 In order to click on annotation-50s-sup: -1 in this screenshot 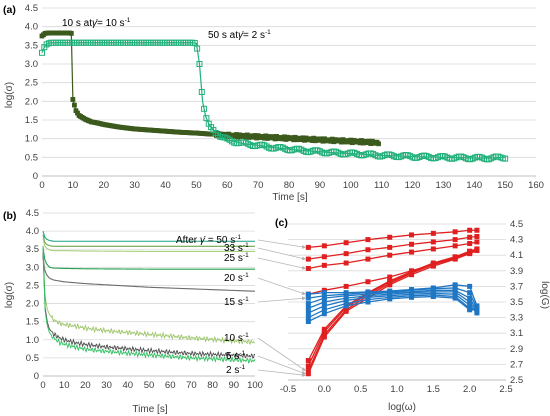, I will do `click(268, 32)`.